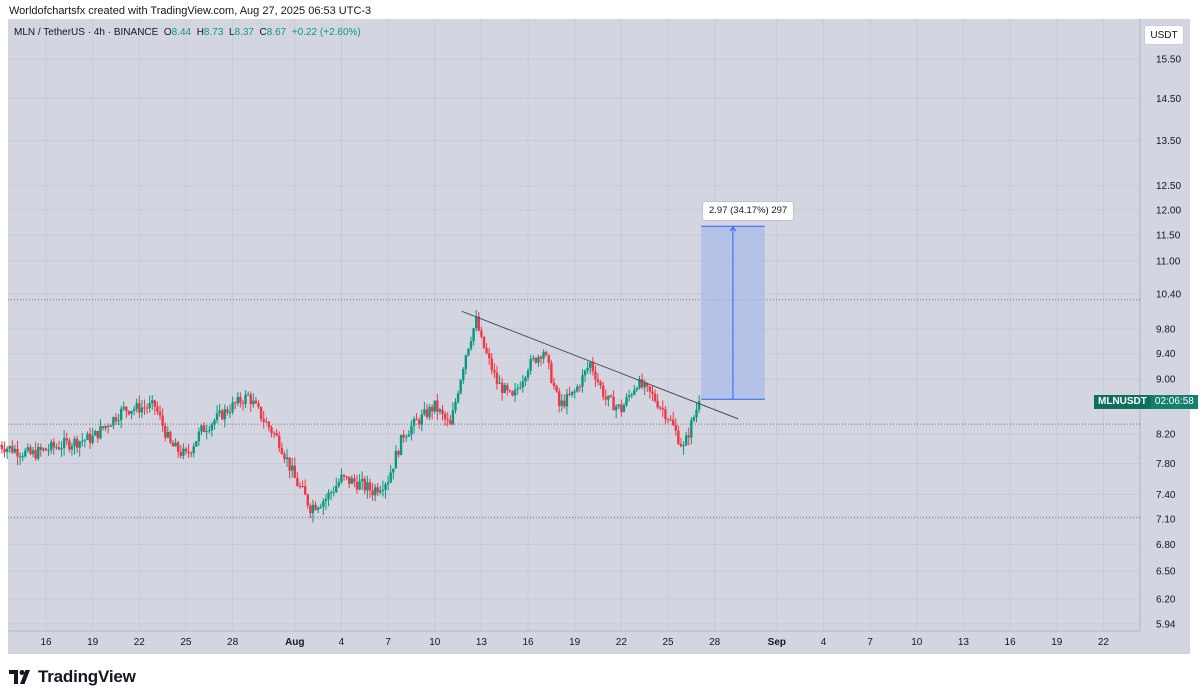  Describe the element at coordinates (1011, 642) in the screenshot. I see `x-tick-label: 16` at that location.